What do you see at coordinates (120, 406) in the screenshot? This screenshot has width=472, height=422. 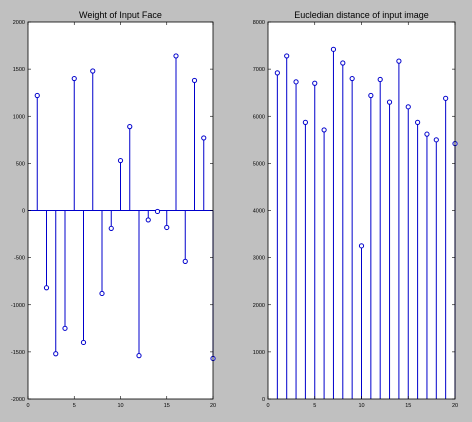 I see `c0-x-tick-label: 10` at bounding box center [120, 406].